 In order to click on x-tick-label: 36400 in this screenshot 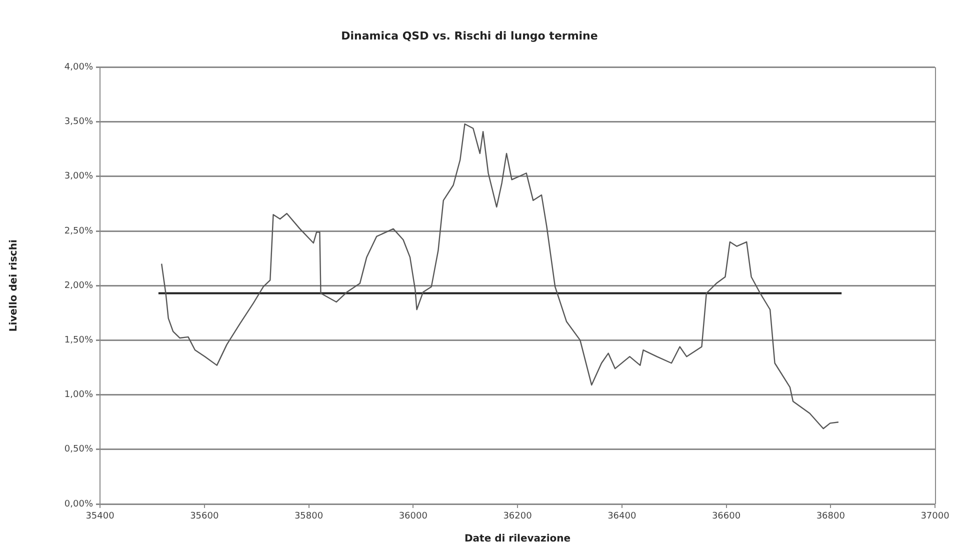, I will do `click(622, 517)`.